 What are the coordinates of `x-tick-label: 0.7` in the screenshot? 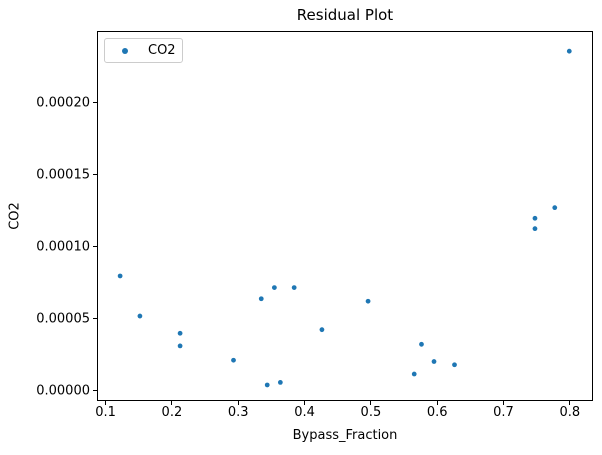 It's located at (503, 412).